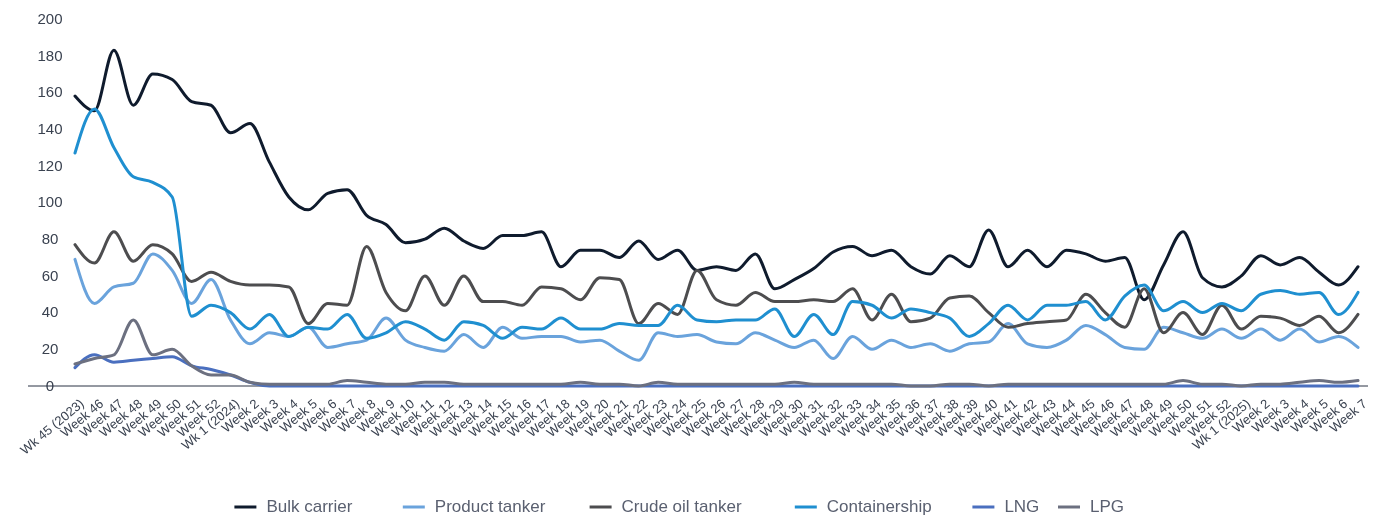 The height and width of the screenshot is (521, 1378). What do you see at coordinates (50, 165) in the screenshot?
I see `y-tick-label: 120` at bounding box center [50, 165].